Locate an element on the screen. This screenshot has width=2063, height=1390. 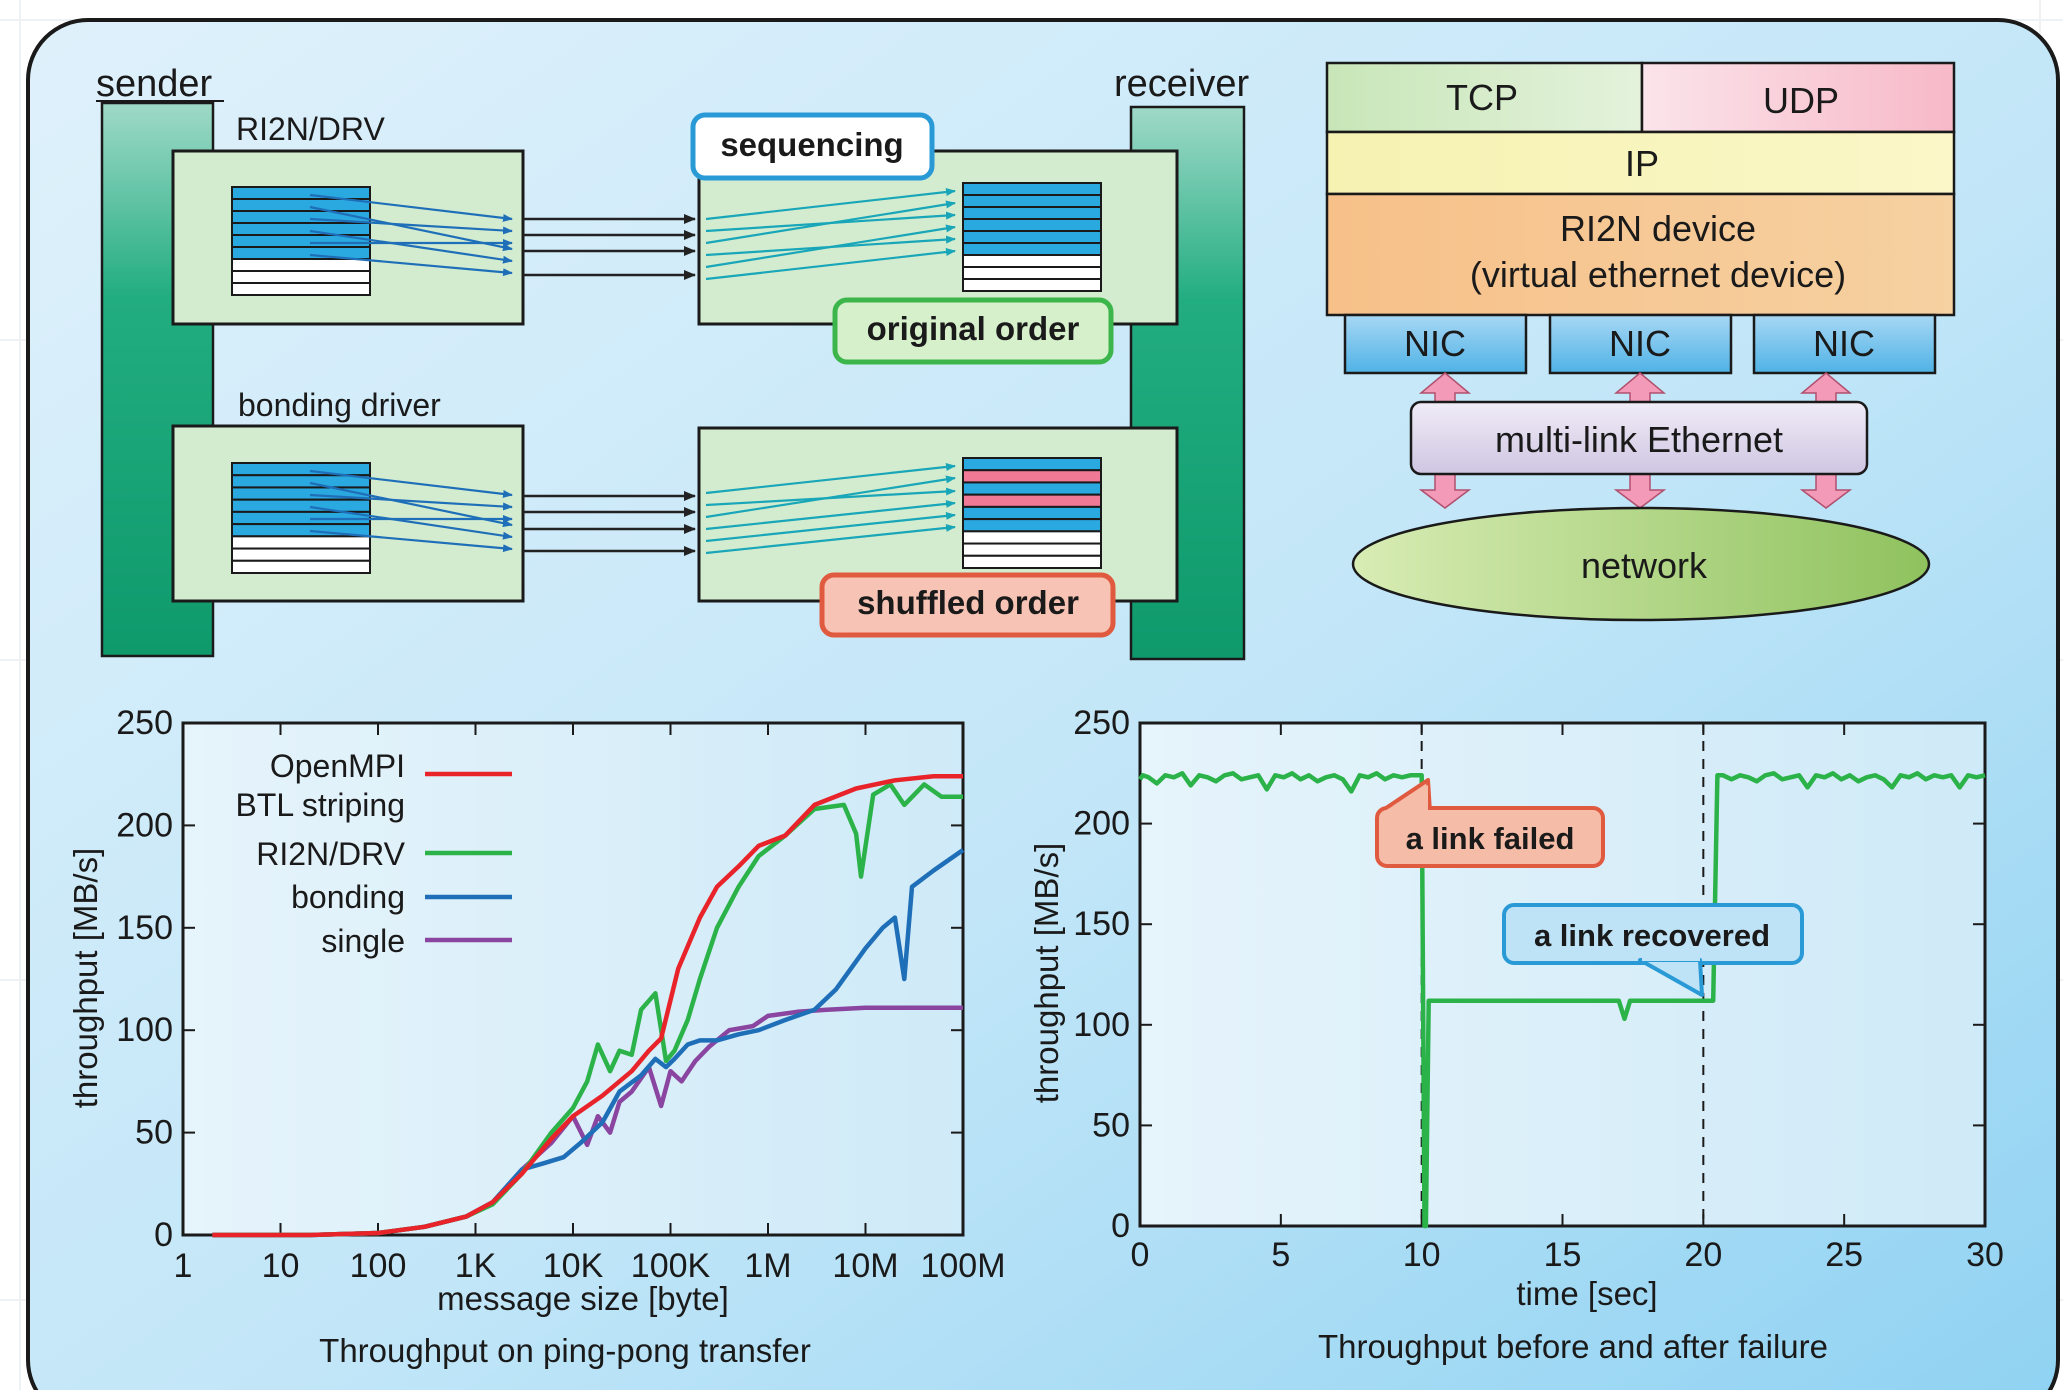
chart2-x-axis-label: time [sec] is located at coordinates (1586, 1293).